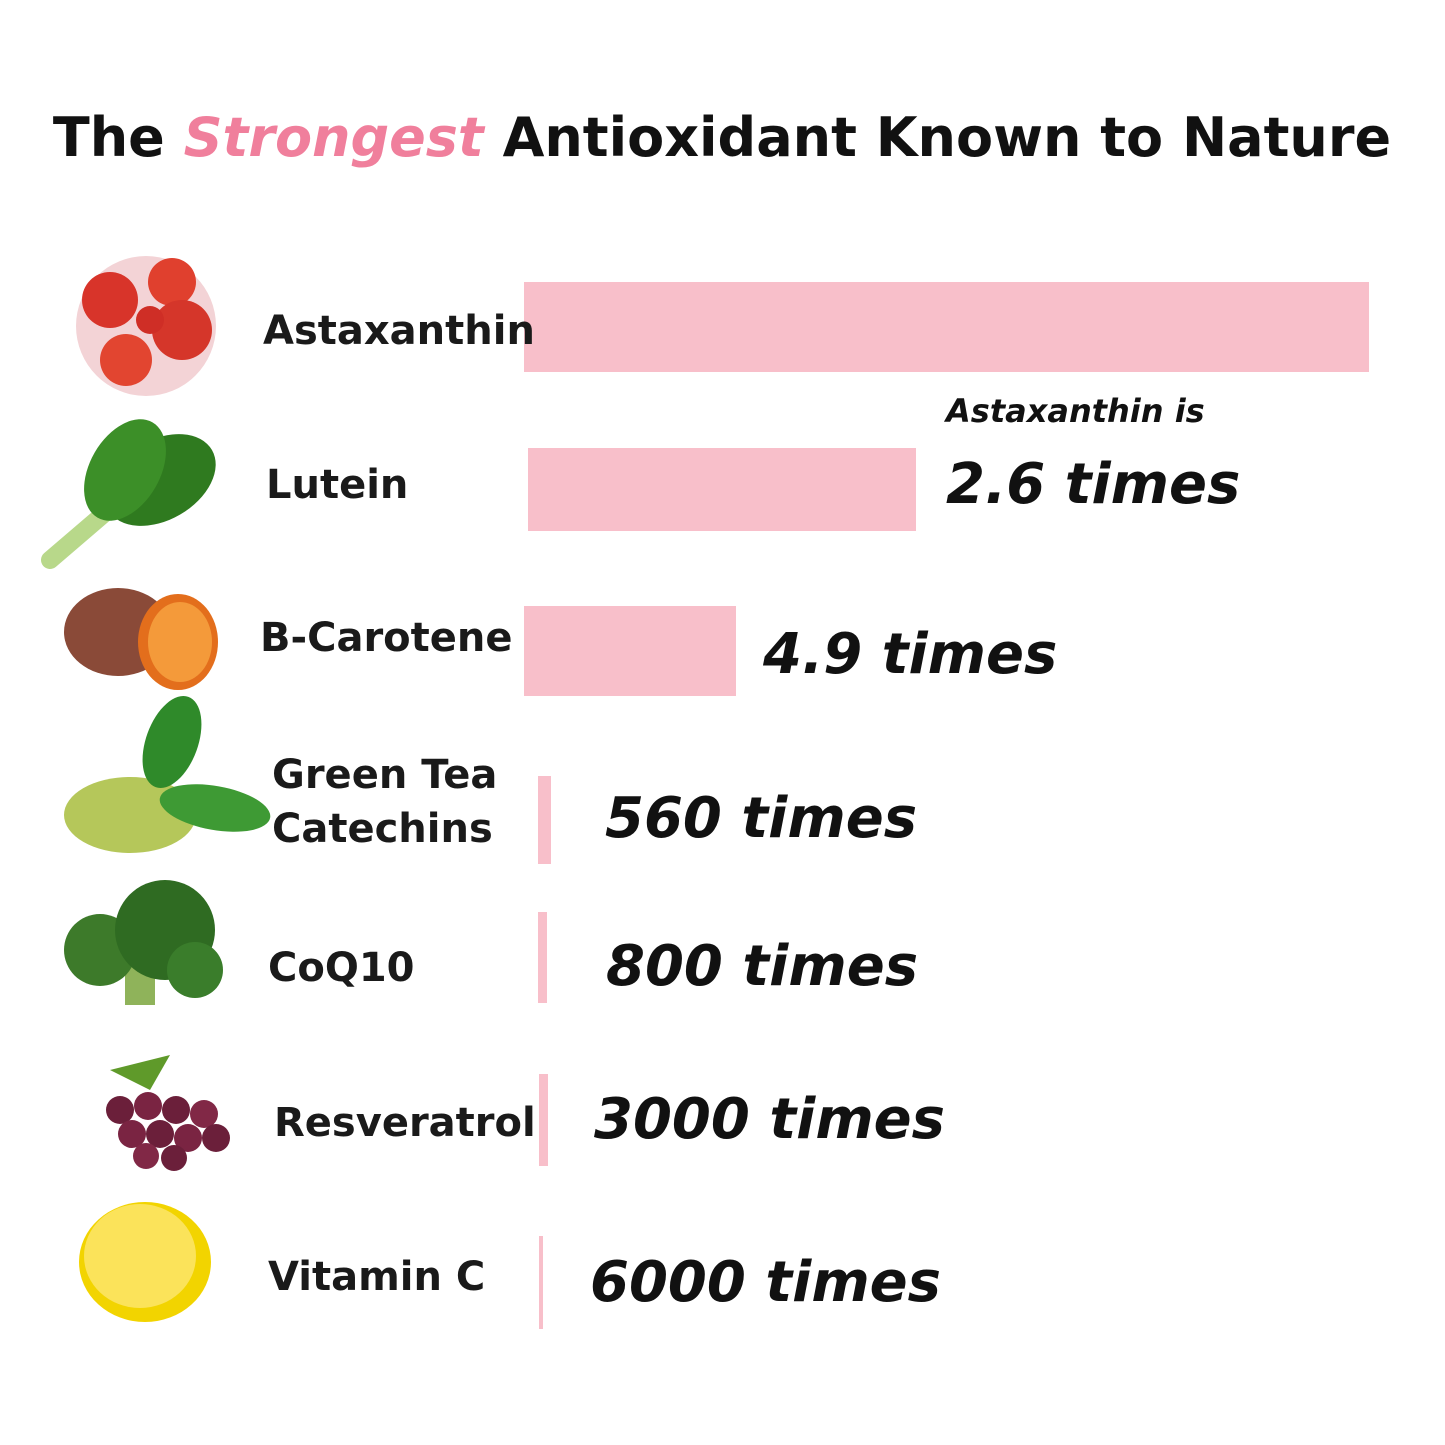 The width and height of the screenshot is (1445, 1445). Describe the element at coordinates (143, 942) in the screenshot. I see `broccoli-image` at that location.